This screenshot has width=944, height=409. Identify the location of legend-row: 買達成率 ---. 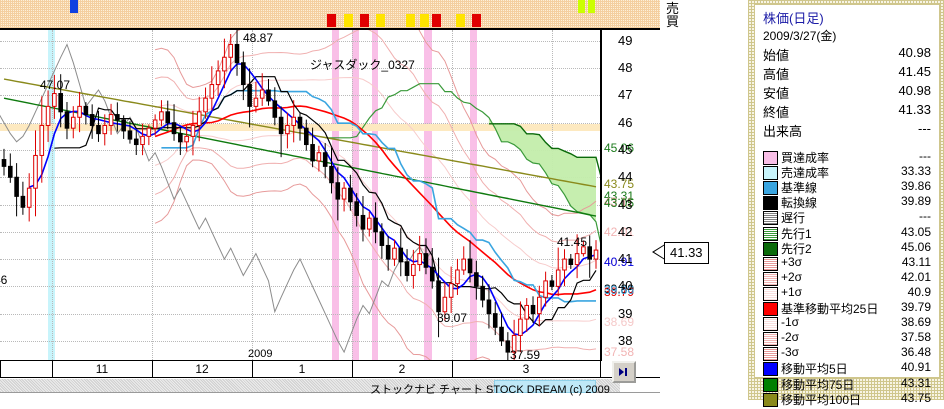
(847, 158).